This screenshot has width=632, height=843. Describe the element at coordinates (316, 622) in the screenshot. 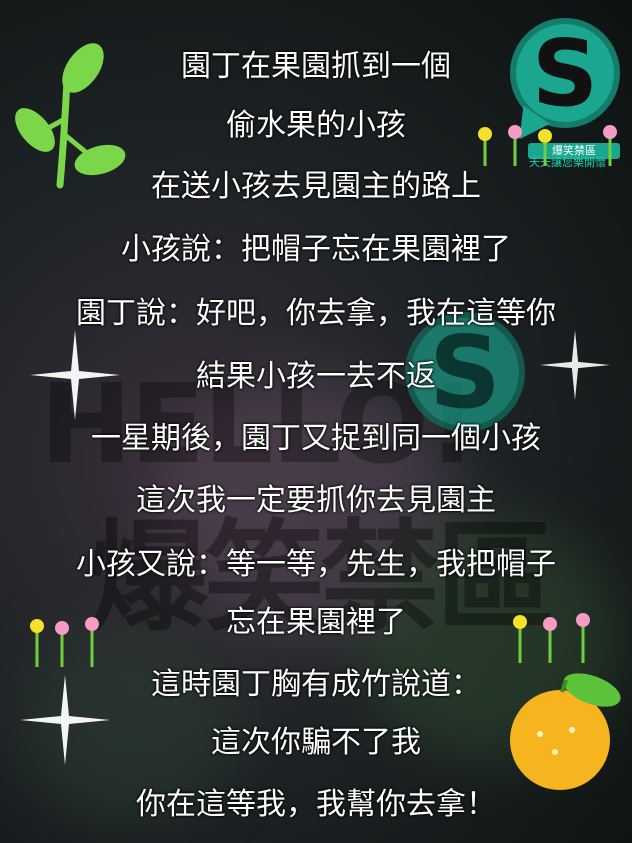

I see `story-line: 忘在果園裡了` at that location.